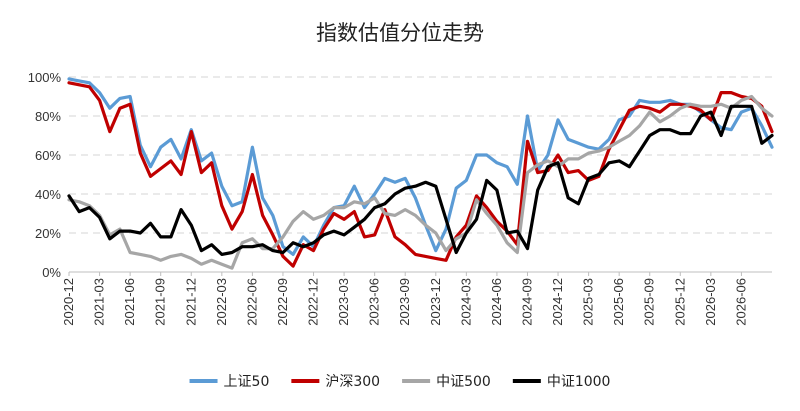 The image size is (800, 411). Describe the element at coordinates (557, 302) in the screenshot. I see `x-tick-label: 2024-12` at that location.